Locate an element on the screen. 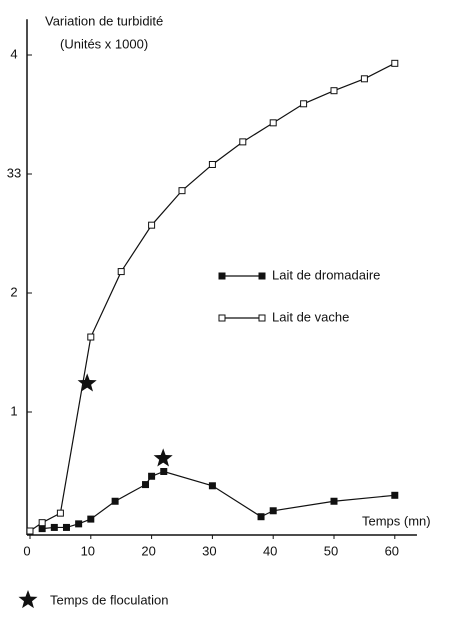  chart-title: Variation de turbidité is located at coordinates (104, 20).